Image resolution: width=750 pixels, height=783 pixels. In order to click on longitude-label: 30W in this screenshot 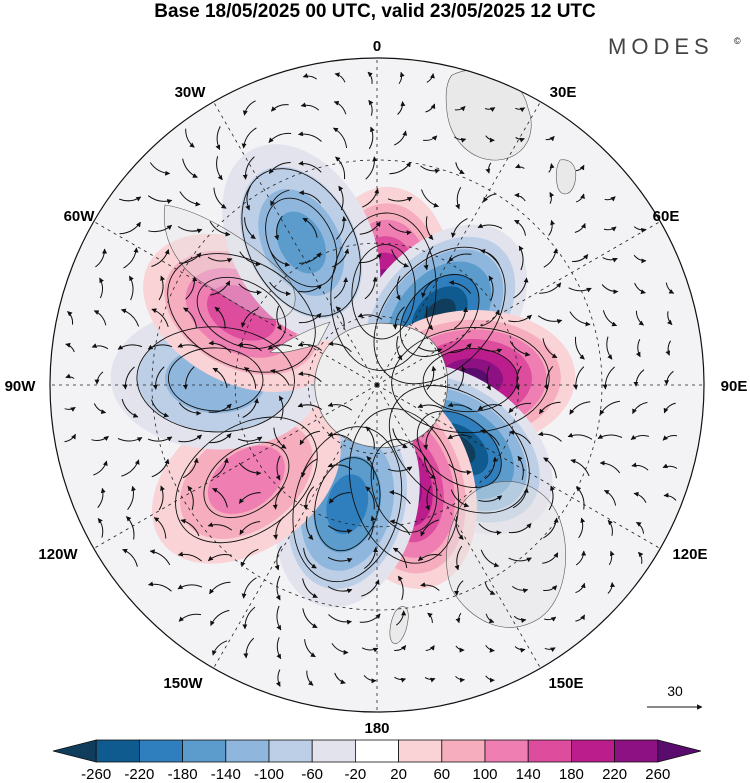, I will do `click(191, 92)`.